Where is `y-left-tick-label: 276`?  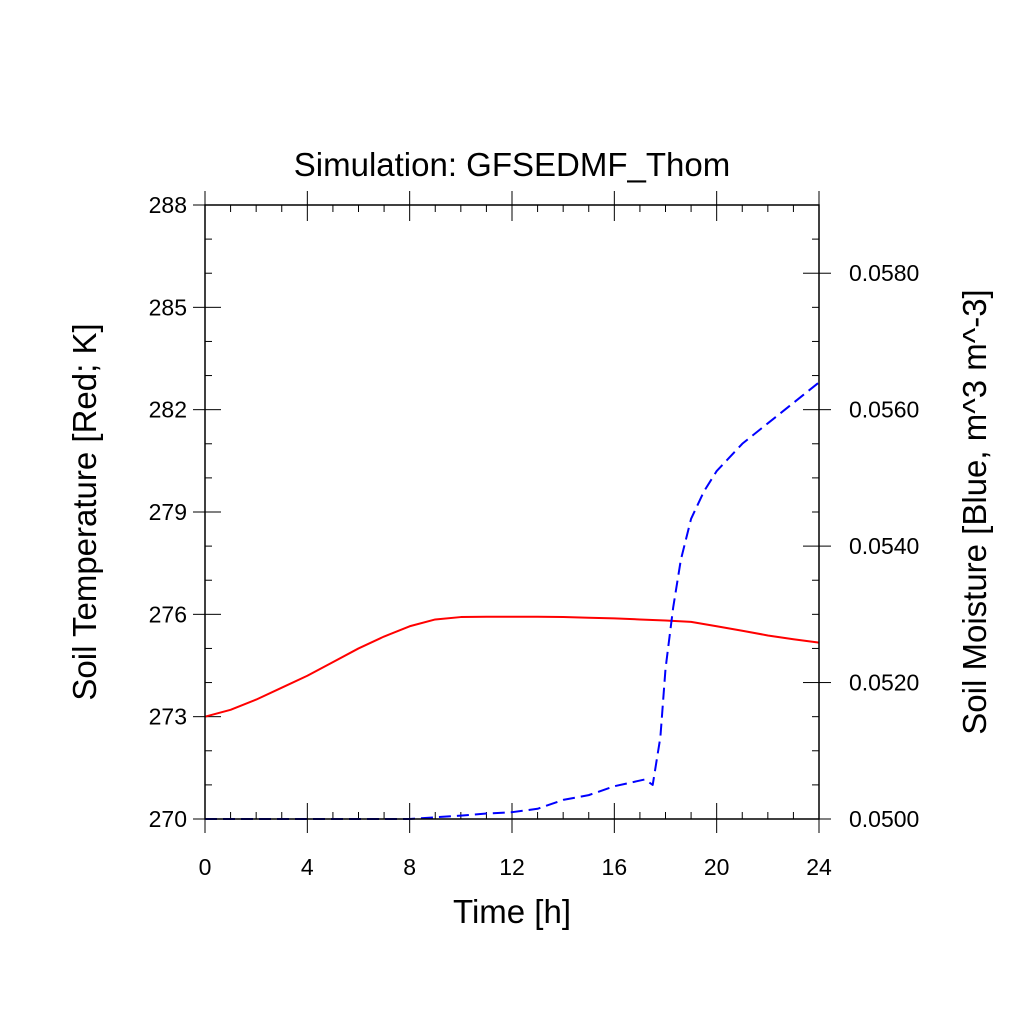 y-left-tick-label: 276 is located at coordinates (168, 614).